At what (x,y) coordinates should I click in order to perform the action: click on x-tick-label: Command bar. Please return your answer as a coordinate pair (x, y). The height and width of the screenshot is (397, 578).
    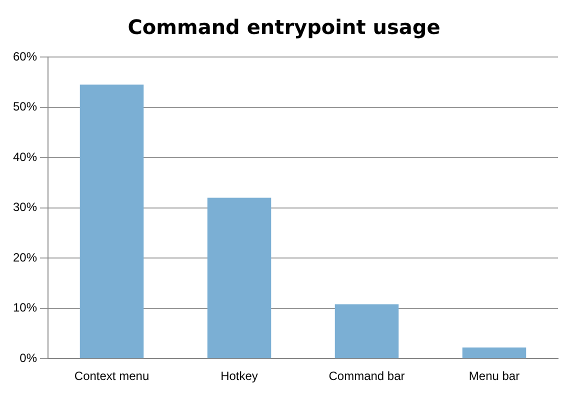
    Looking at the image, I should click on (366, 376).